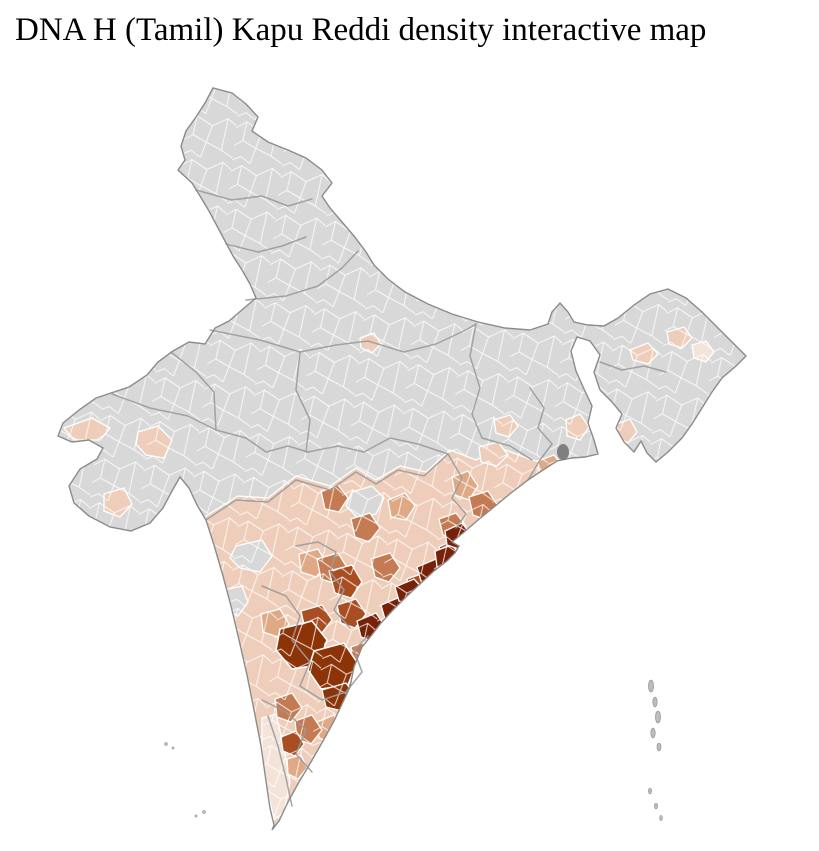  I want to click on metro-district-marker, so click(563, 452).